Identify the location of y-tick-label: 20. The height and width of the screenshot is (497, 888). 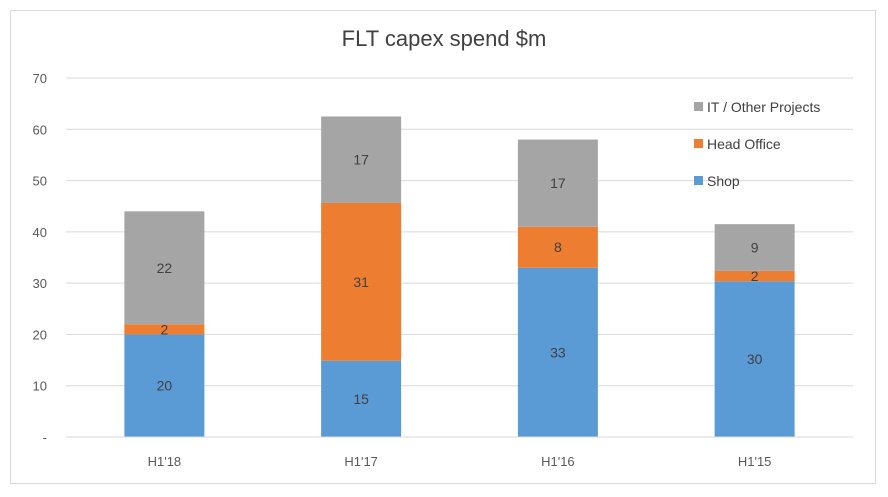
(40, 334).